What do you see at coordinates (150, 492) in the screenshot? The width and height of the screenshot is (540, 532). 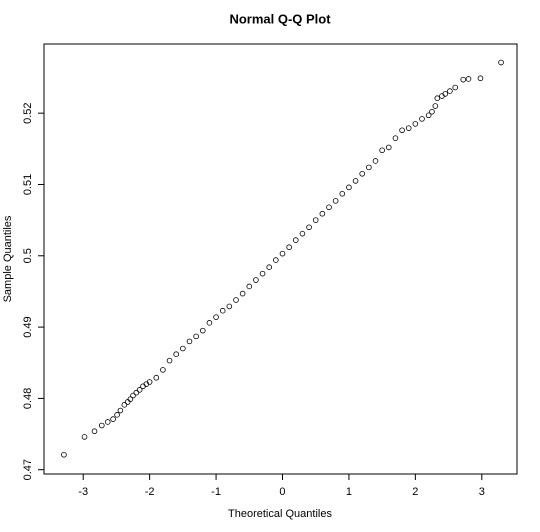 I see `x-tick-label: -2` at bounding box center [150, 492].